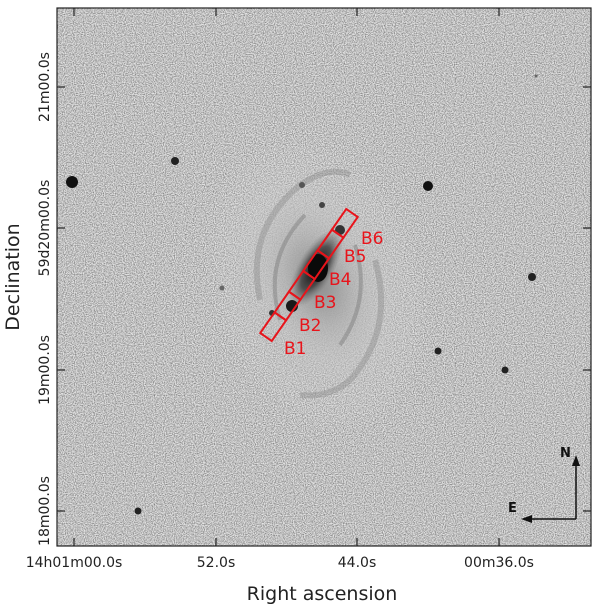 The height and width of the screenshot is (610, 598). What do you see at coordinates (345, 223) in the screenshot?
I see `slit-box` at bounding box center [345, 223].